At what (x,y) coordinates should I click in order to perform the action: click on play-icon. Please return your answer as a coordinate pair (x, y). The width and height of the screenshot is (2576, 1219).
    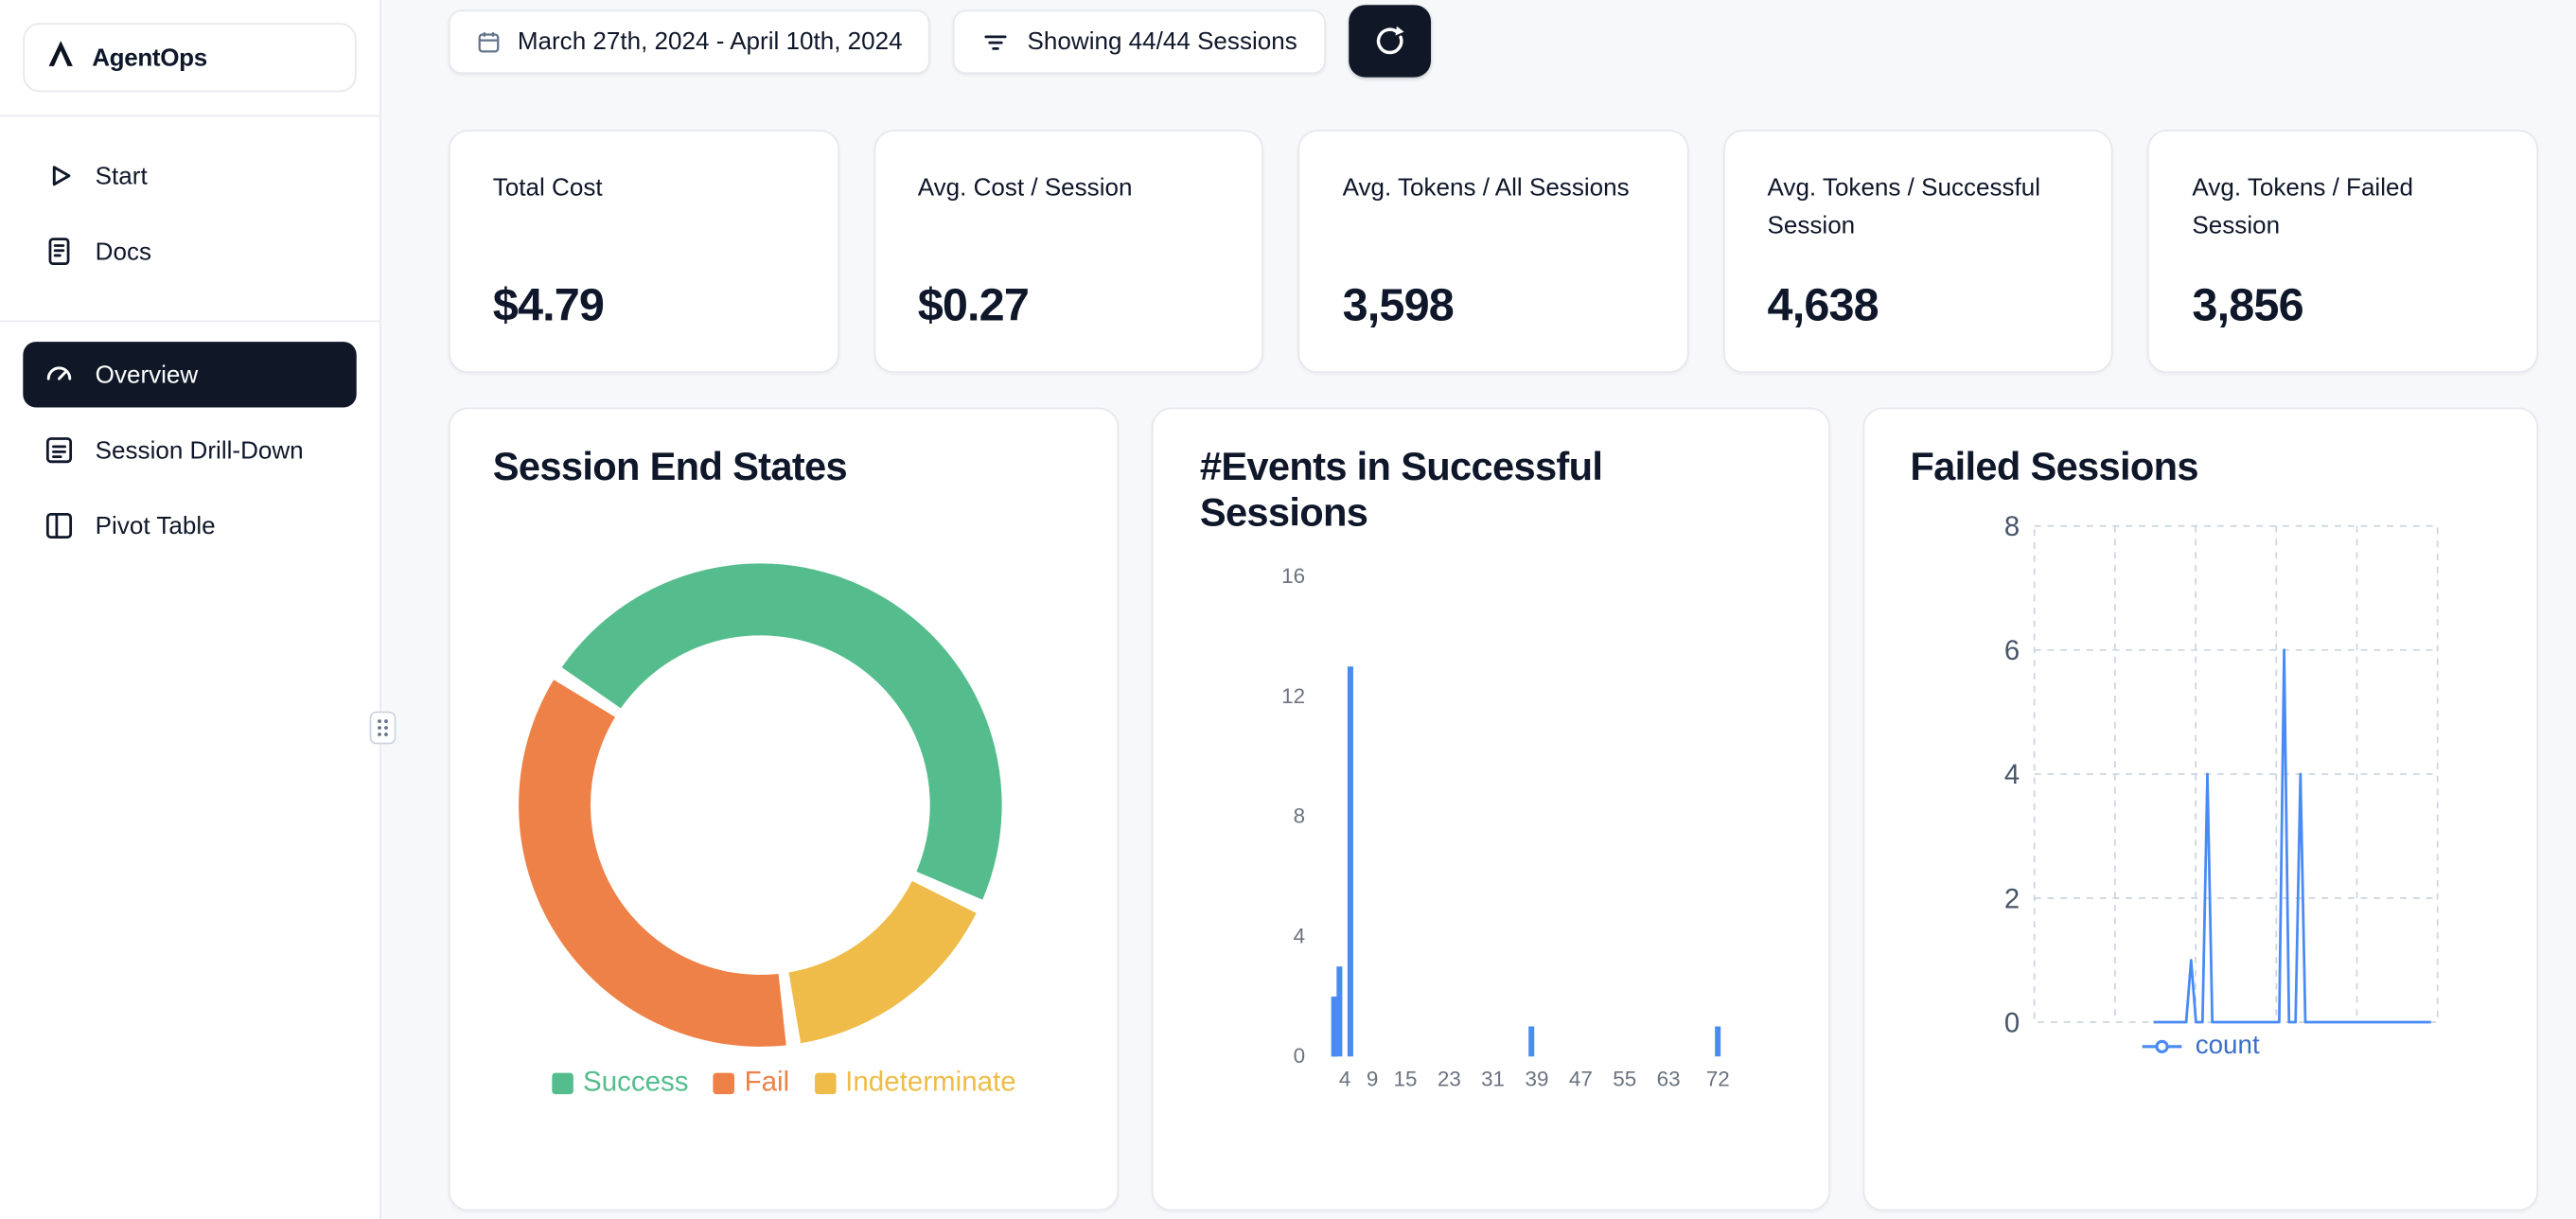
    Looking at the image, I should click on (59, 175).